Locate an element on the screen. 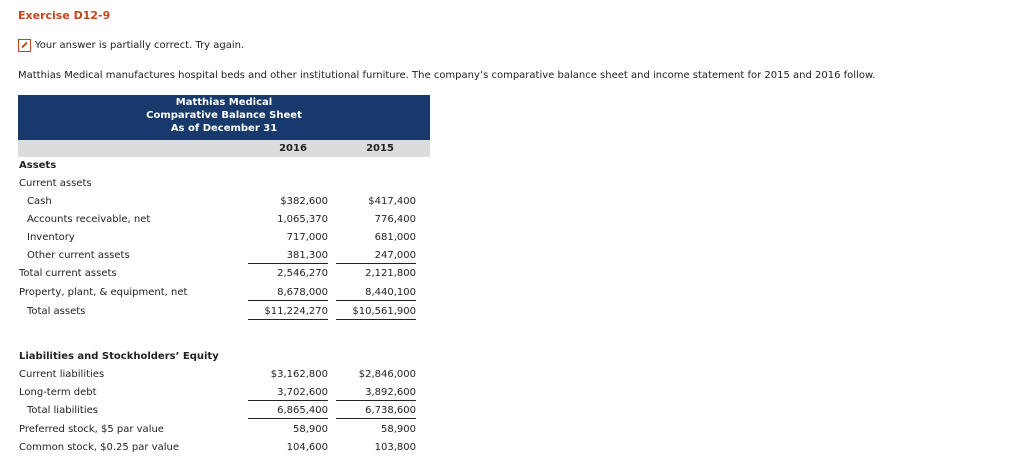  row-label: Total assets is located at coordinates (56, 311).